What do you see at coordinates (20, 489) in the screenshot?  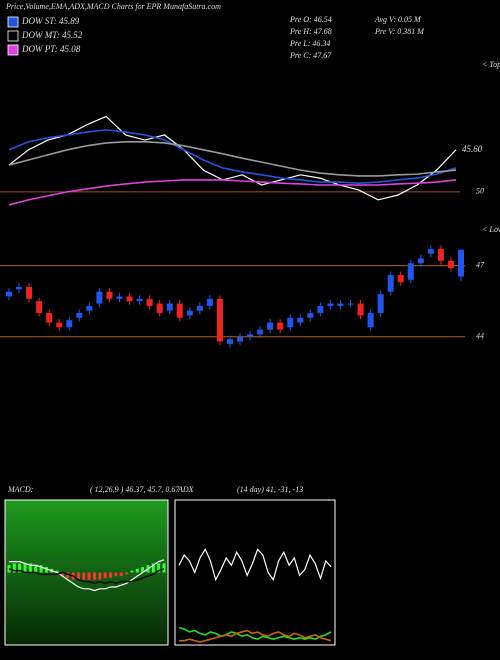 I see `panel-title: MACD:` at bounding box center [20, 489].